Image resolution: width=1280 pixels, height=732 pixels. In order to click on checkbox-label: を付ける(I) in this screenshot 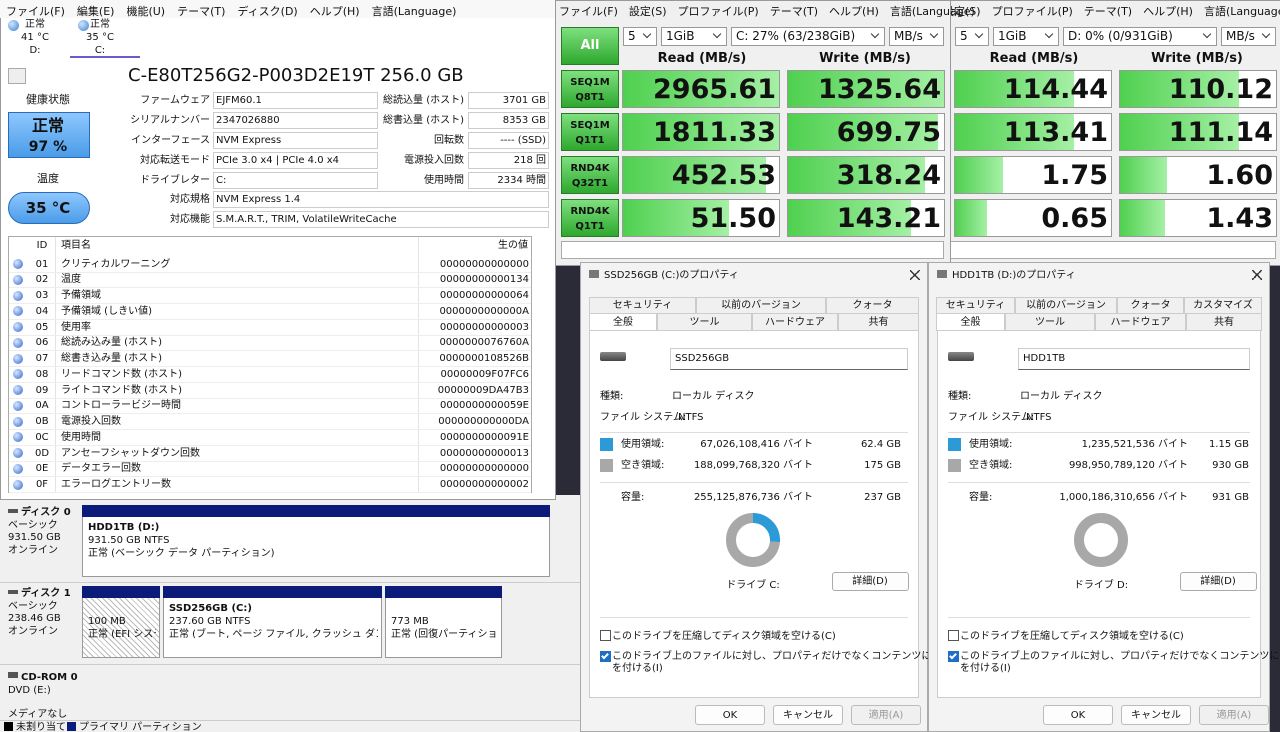, I will do `click(637, 668)`.